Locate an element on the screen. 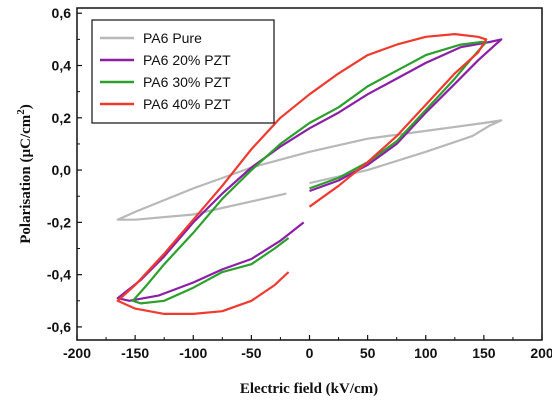 This screenshot has width=552, height=401. x-axis-title: Electric field (kV/cm) is located at coordinates (309, 389).